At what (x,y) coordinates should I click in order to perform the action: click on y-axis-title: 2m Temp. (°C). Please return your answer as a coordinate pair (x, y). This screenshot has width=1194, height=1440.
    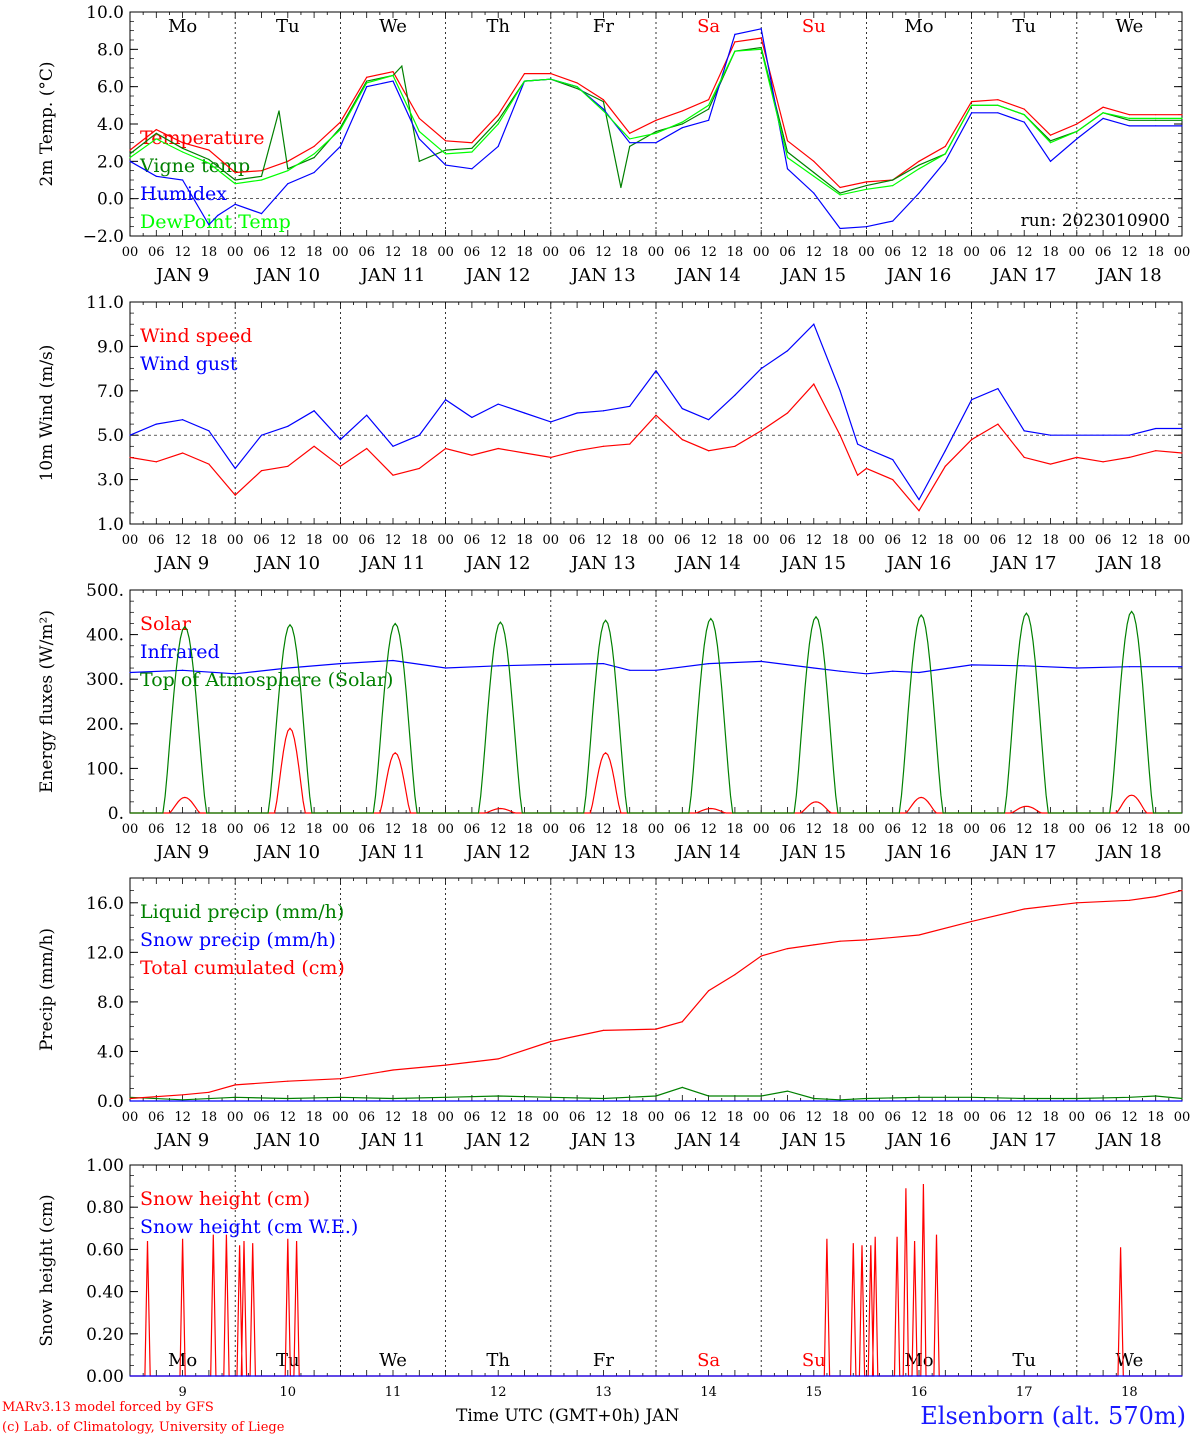
    Looking at the image, I should click on (47, 123).